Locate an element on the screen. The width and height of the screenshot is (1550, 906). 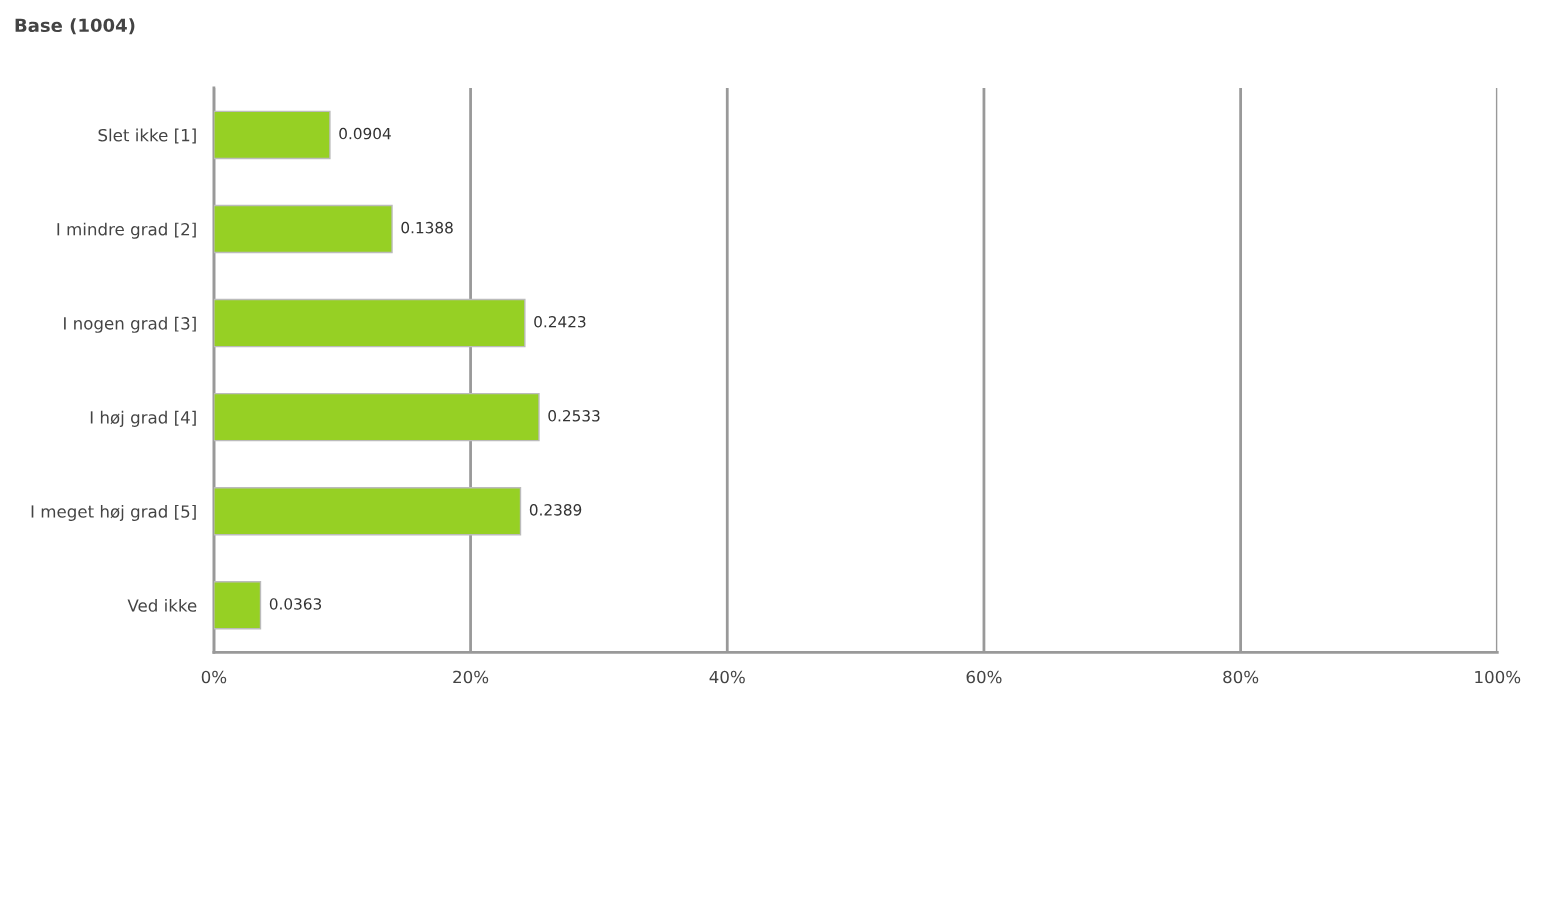
data-label: 0.2533 is located at coordinates (574, 416).